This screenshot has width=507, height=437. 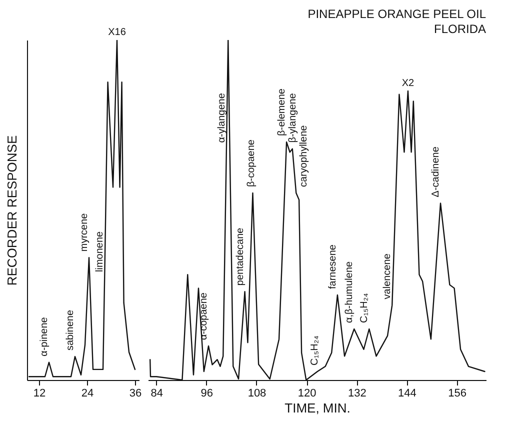 What do you see at coordinates (282, 112) in the screenshot?
I see `annotation: β-elemene` at bounding box center [282, 112].